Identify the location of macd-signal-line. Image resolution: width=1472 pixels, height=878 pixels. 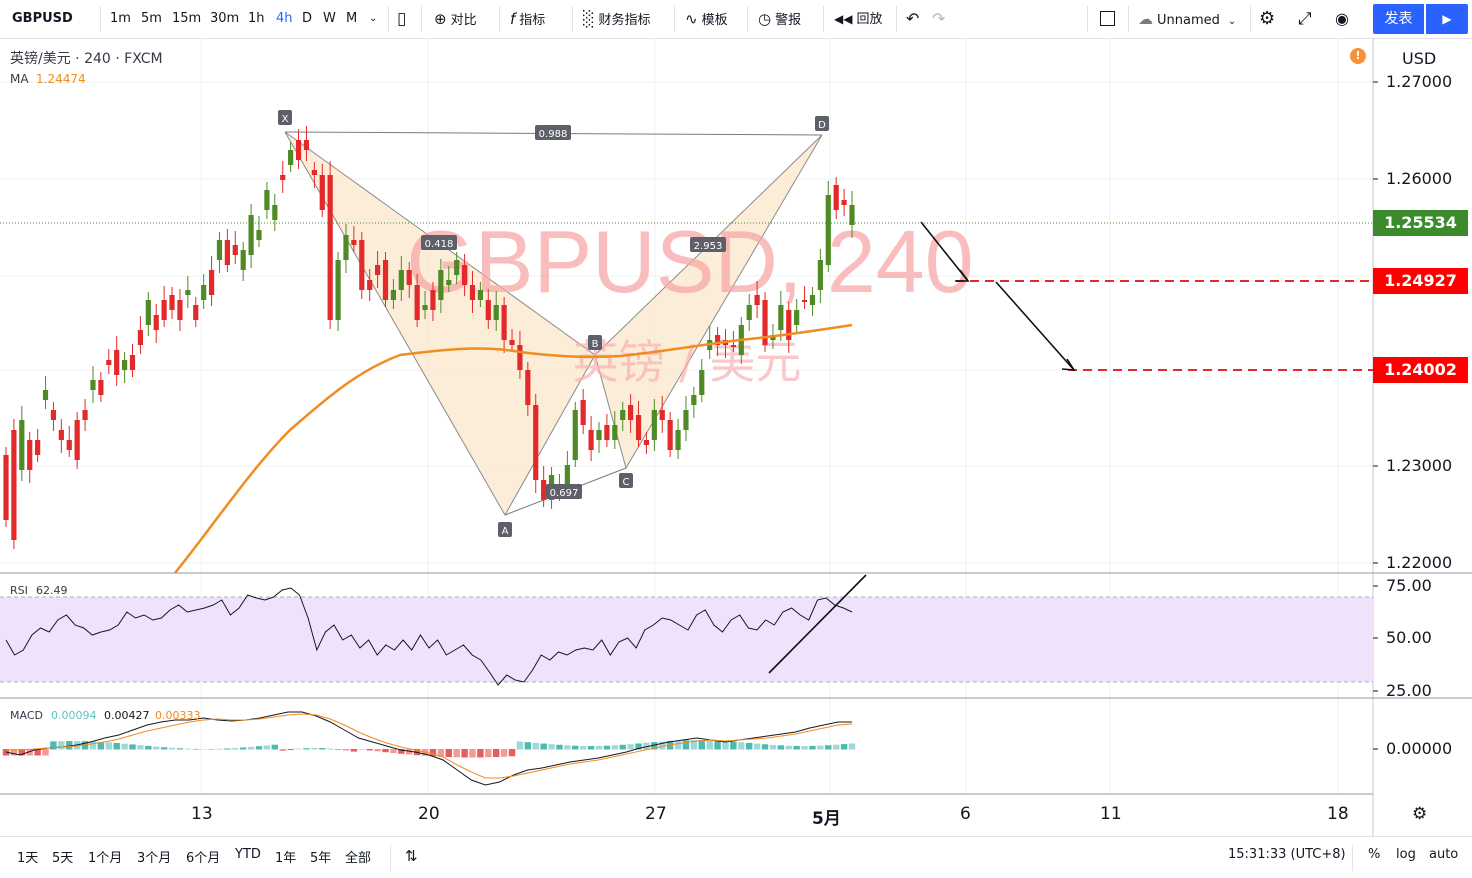
(429, 746).